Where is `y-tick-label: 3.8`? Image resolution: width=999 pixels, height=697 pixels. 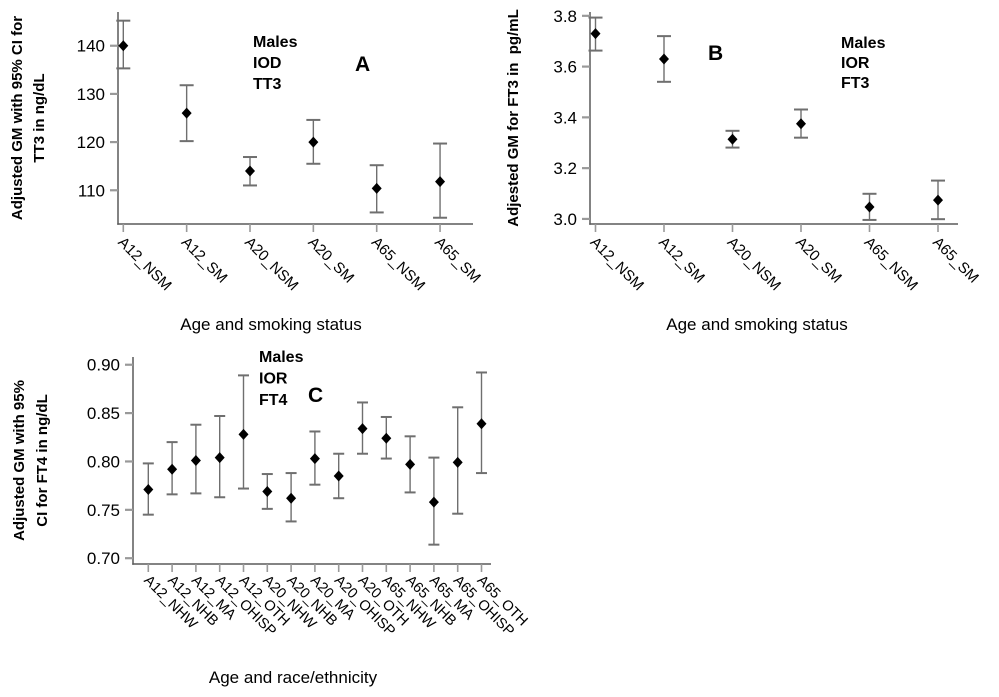 y-tick-label: 3.8 is located at coordinates (565, 16).